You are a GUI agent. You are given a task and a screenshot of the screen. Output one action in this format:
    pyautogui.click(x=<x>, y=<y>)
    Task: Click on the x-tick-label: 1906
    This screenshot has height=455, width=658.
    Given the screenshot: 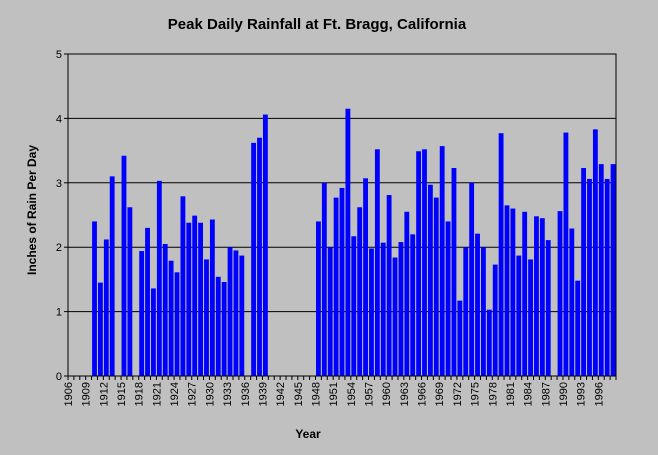 What is the action you would take?
    pyautogui.click(x=69, y=394)
    